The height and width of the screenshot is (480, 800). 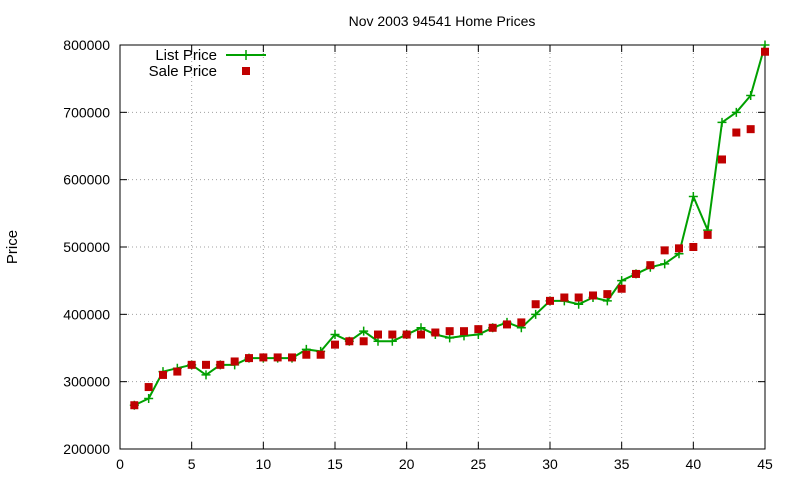 I want to click on x-tick-label: 25, so click(x=479, y=464).